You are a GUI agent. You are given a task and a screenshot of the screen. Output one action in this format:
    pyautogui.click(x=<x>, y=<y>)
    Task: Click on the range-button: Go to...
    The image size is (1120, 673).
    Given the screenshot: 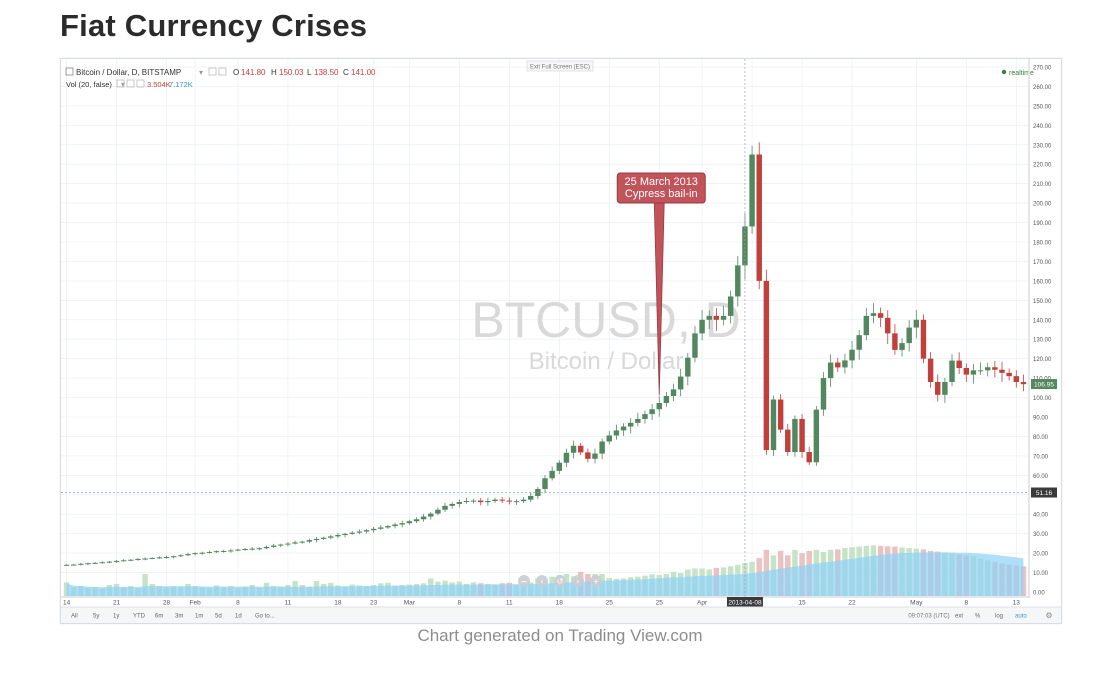 What is the action you would take?
    pyautogui.click(x=265, y=617)
    